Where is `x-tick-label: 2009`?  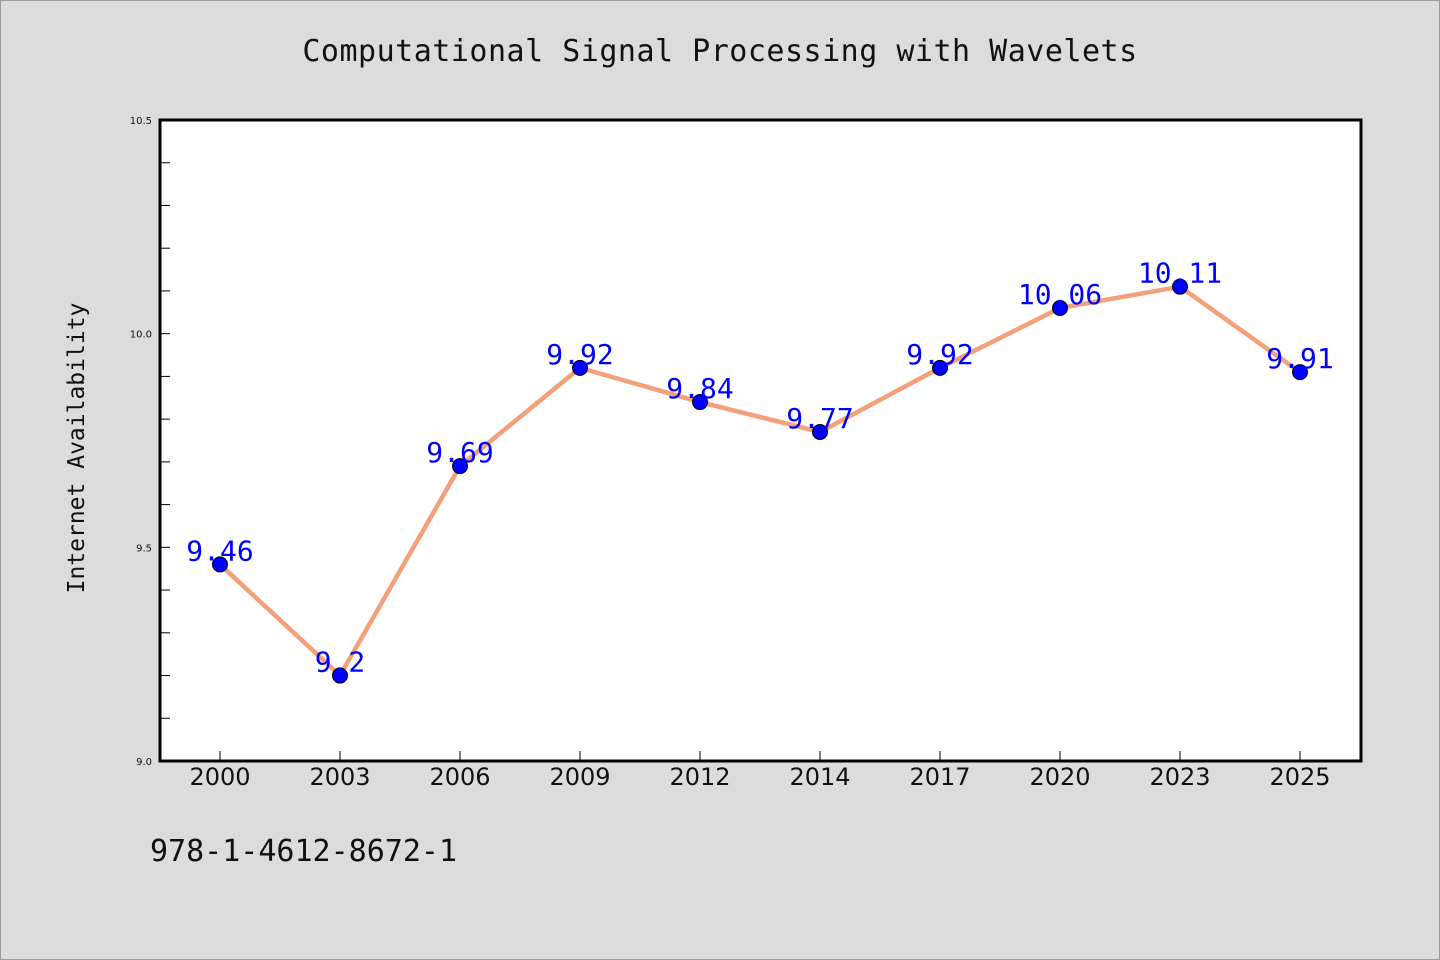 x-tick-label: 2009 is located at coordinates (579, 777).